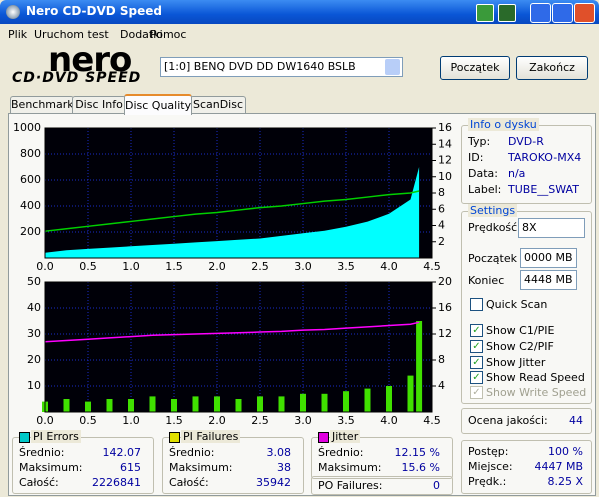 This screenshot has height=497, width=599. Describe the element at coordinates (540, 13) in the screenshot. I see `minimize-button` at that location.